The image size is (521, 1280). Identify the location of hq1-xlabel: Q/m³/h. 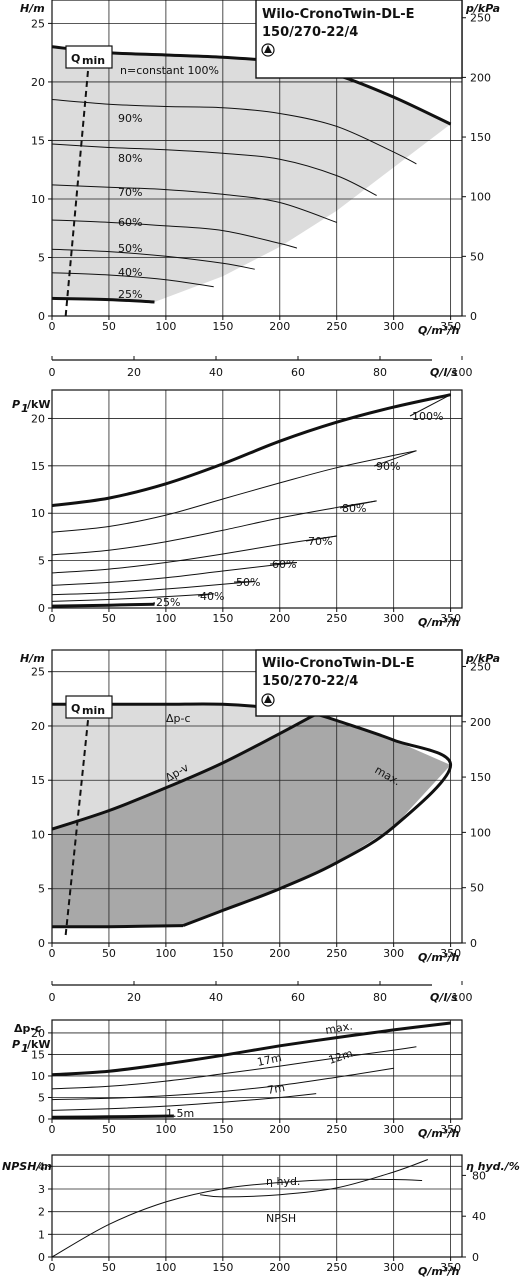
(439, 330).